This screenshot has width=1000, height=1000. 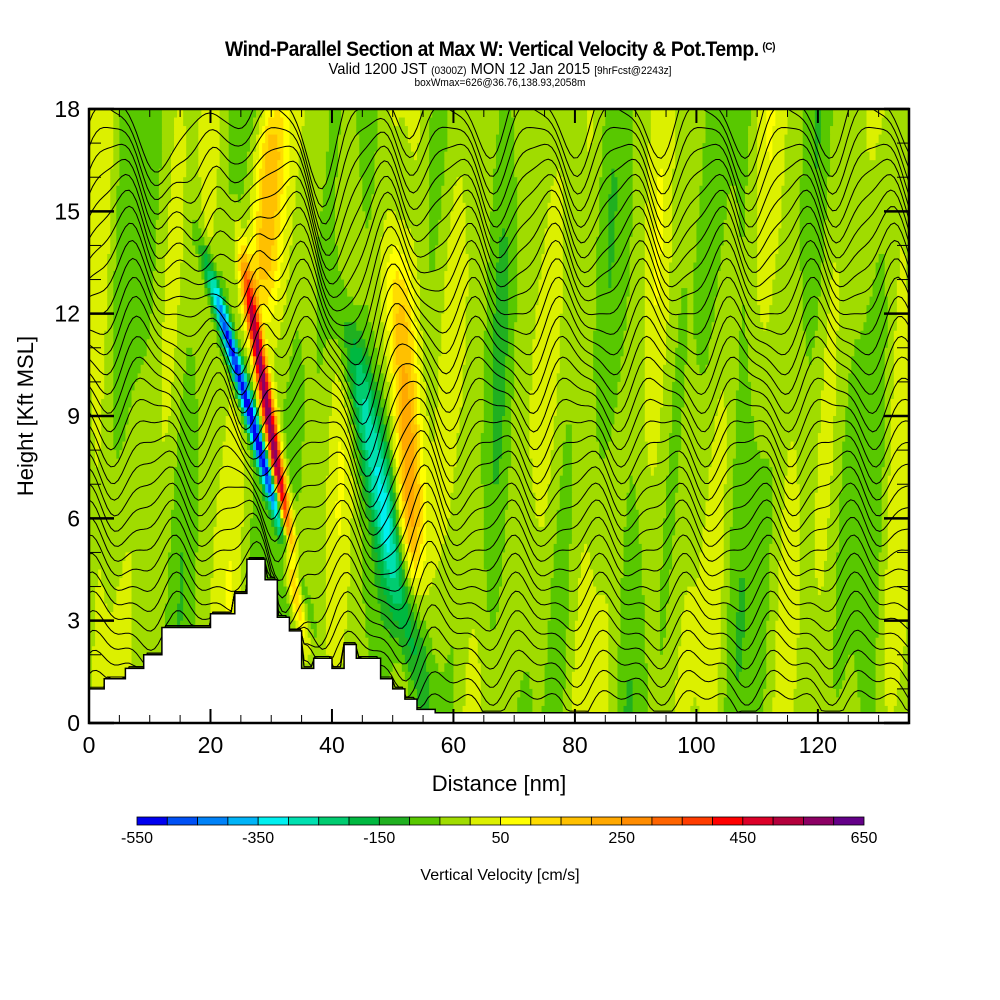 What do you see at coordinates (67, 109) in the screenshot?
I see `y-tick-label: 18` at bounding box center [67, 109].